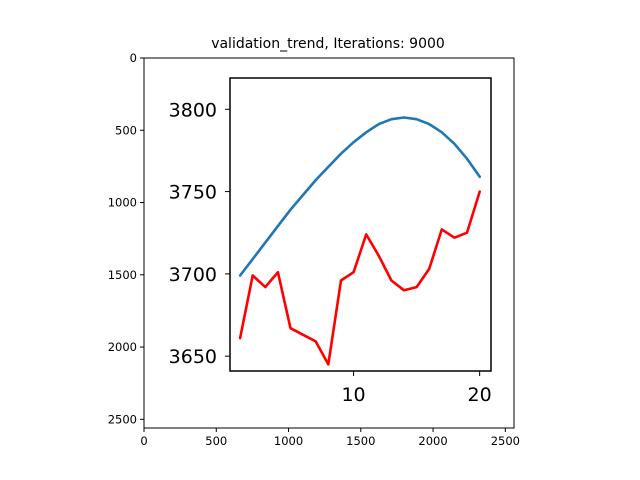 Image resolution: width=640 pixels, height=480 pixels. I want to click on inset-y-axis: 3800 3750 3700 3650, so click(199, 233).